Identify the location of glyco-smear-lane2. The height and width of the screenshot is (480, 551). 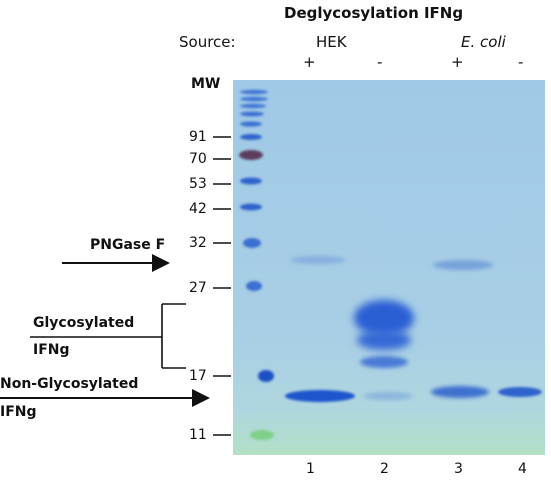
(384, 318).